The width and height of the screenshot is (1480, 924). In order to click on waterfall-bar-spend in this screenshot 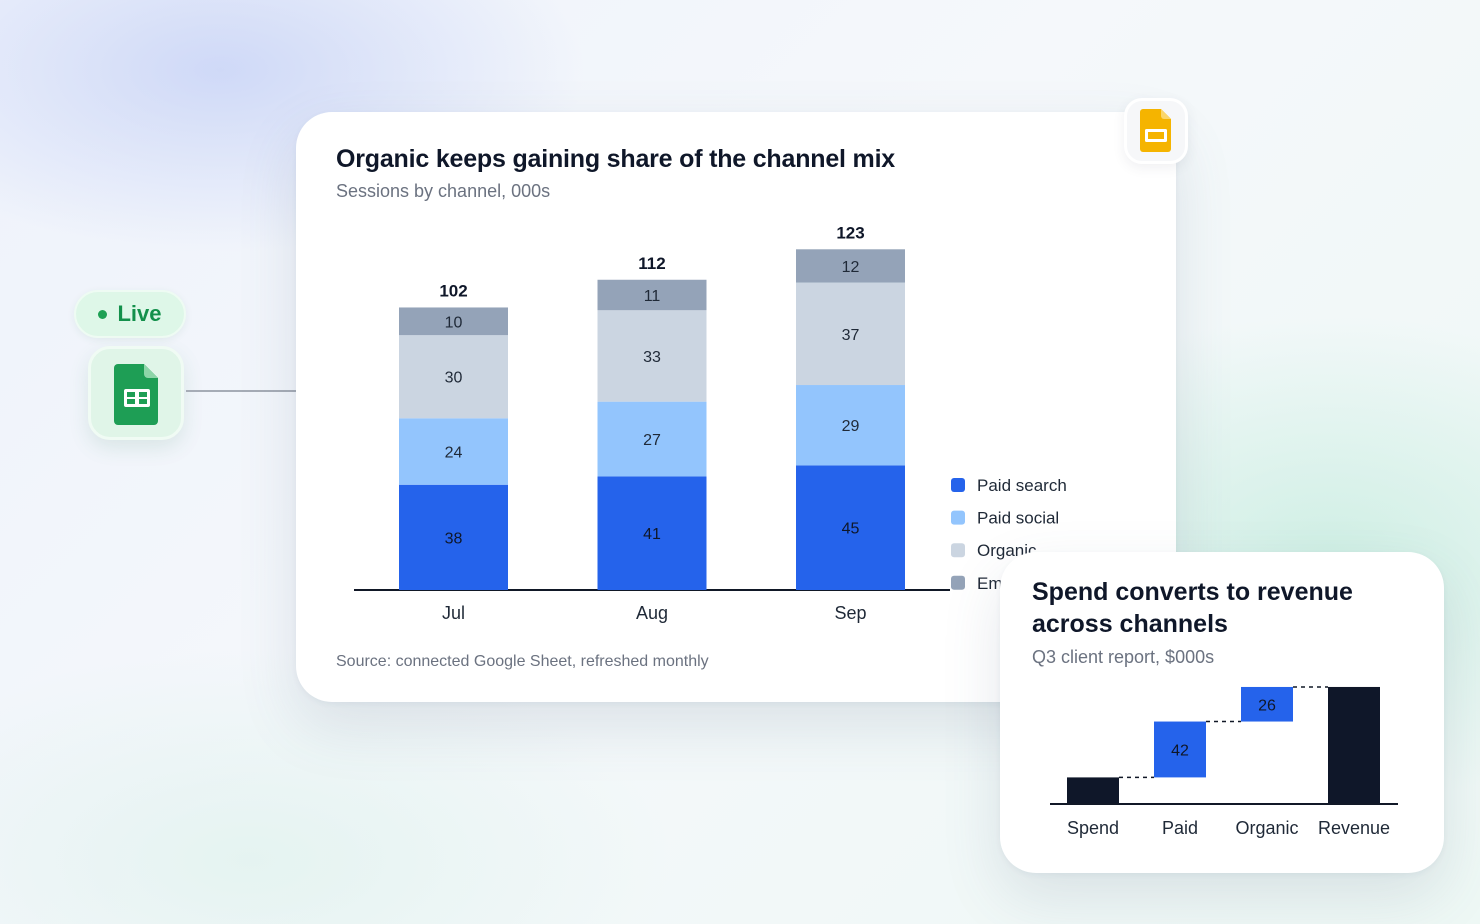, I will do `click(1093, 790)`.